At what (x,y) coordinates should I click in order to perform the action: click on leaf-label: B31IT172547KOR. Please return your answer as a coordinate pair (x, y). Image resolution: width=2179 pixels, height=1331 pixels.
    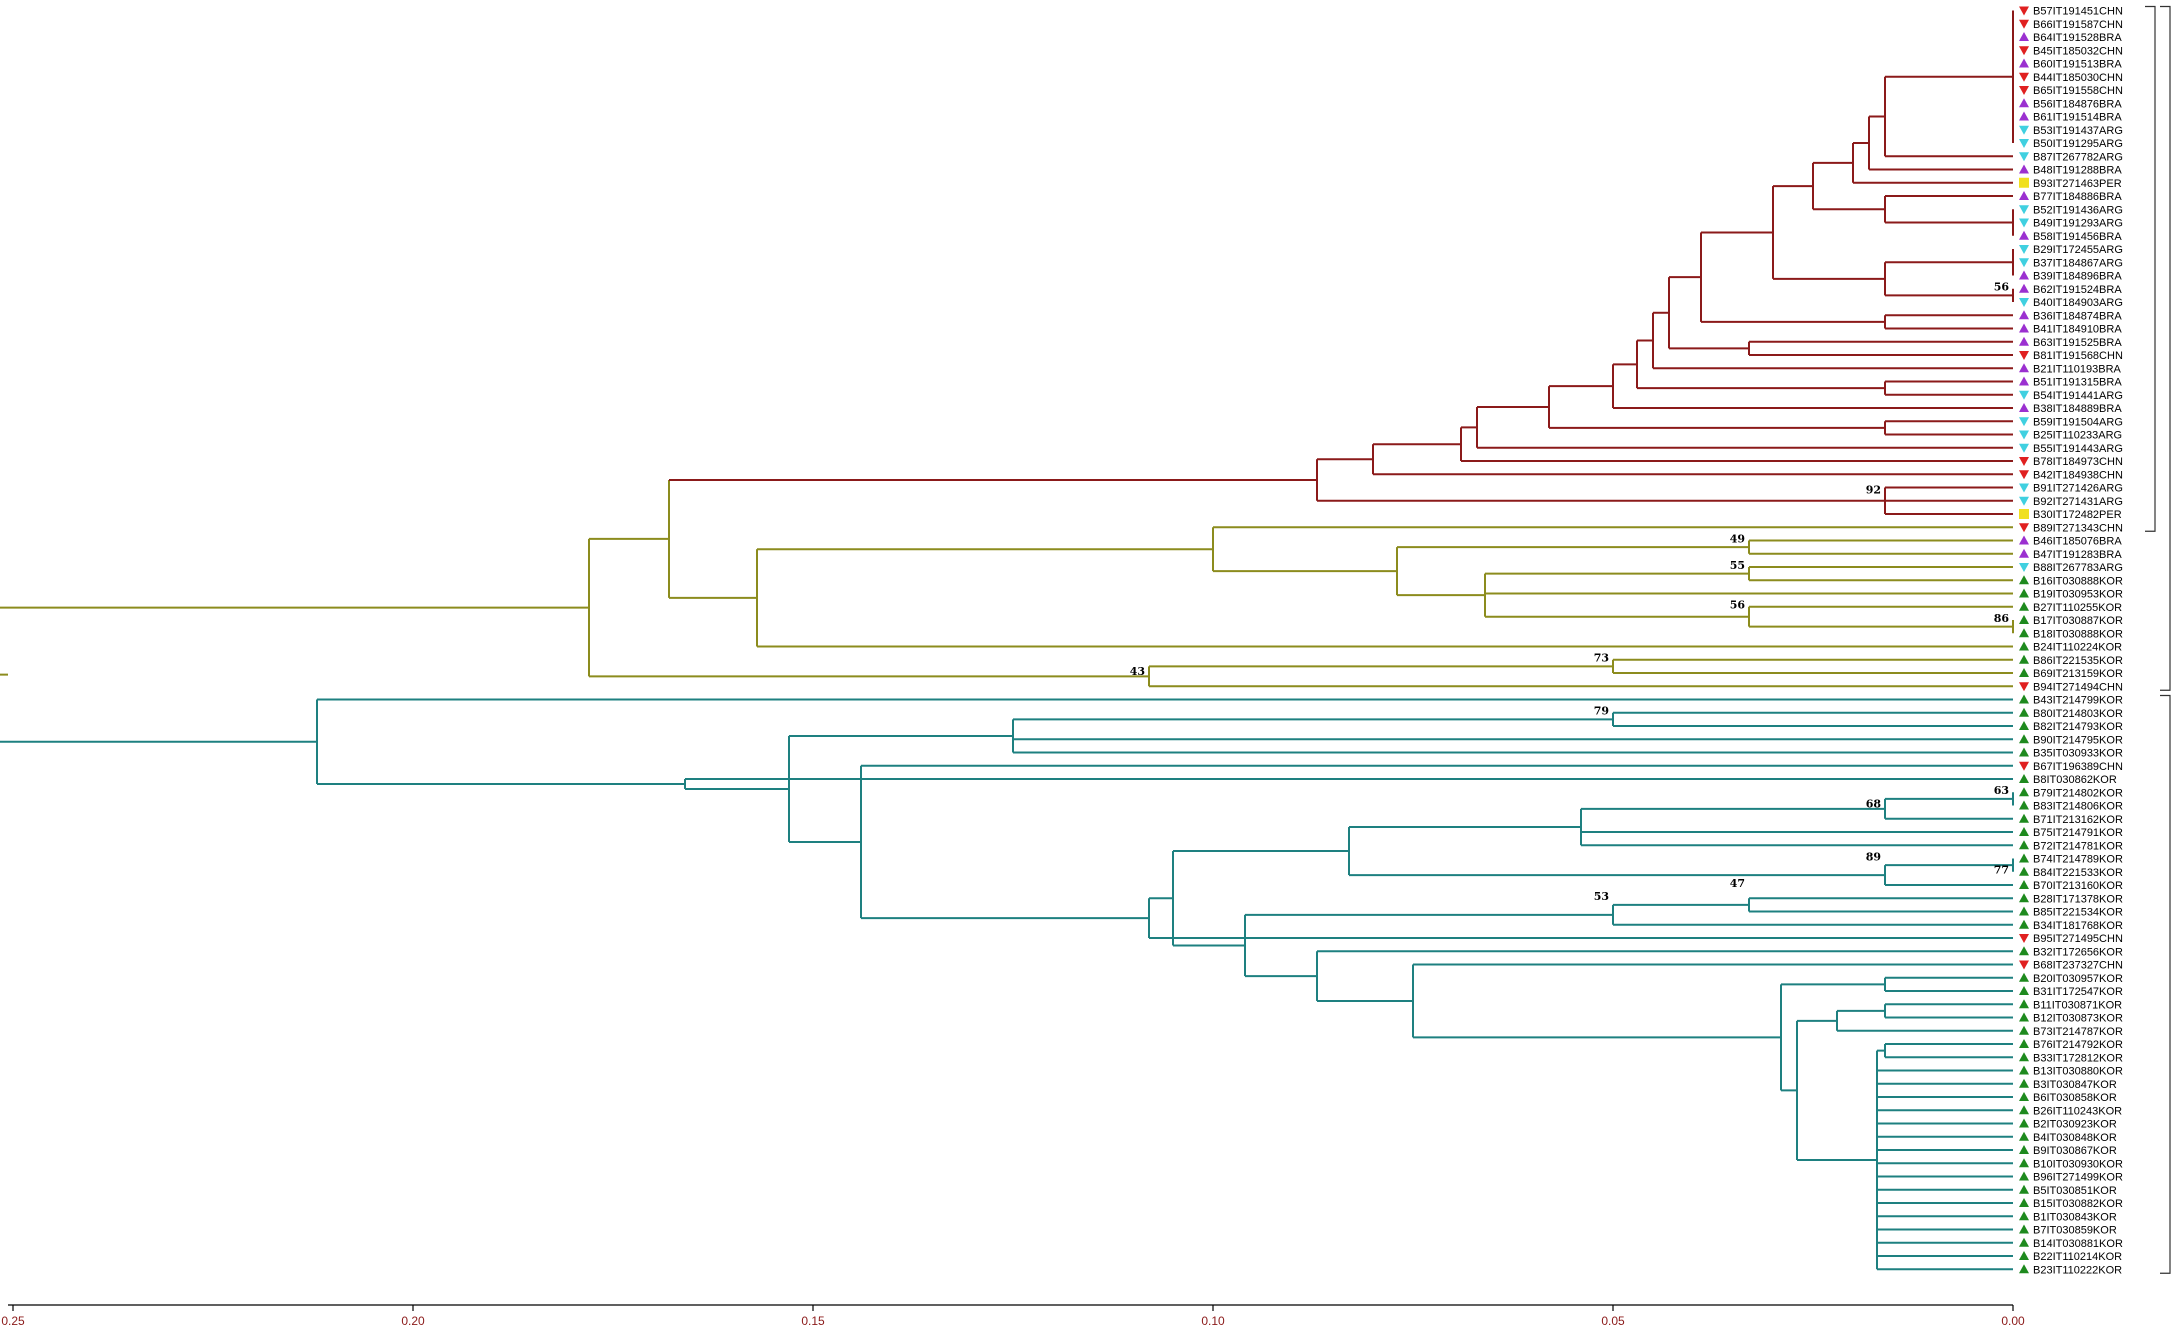
    Looking at the image, I should click on (2078, 992).